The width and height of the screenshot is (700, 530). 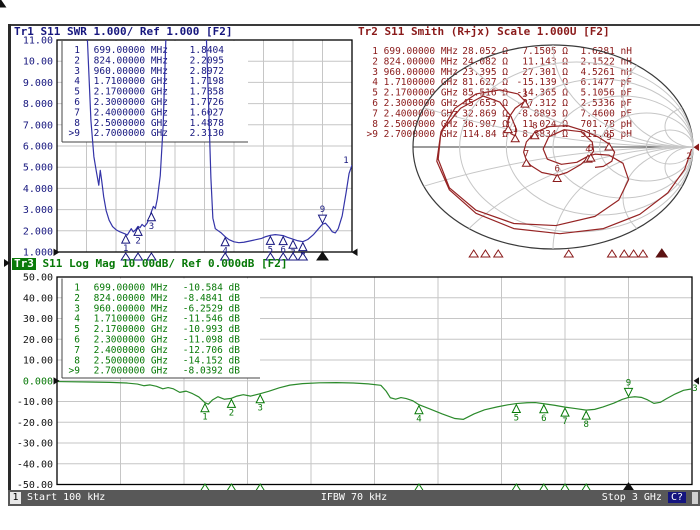 What do you see at coordinates (282, 251) in the screenshot?
I see `trace-marker-number: 6` at bounding box center [282, 251].